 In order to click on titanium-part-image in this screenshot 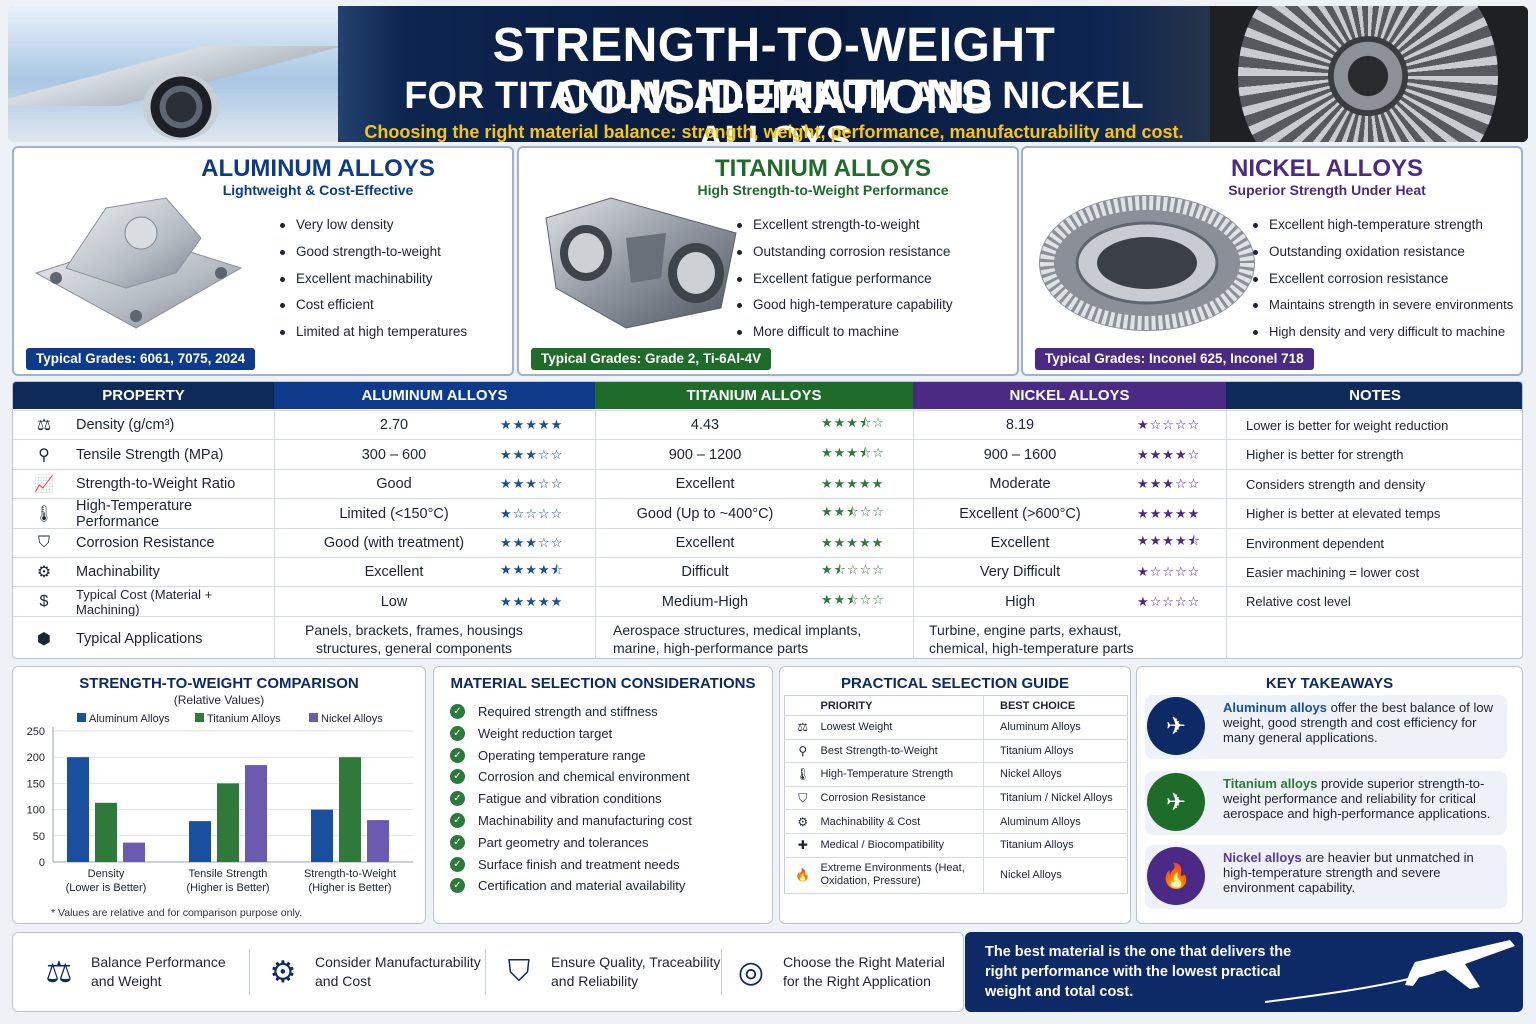, I will do `click(641, 263)`.